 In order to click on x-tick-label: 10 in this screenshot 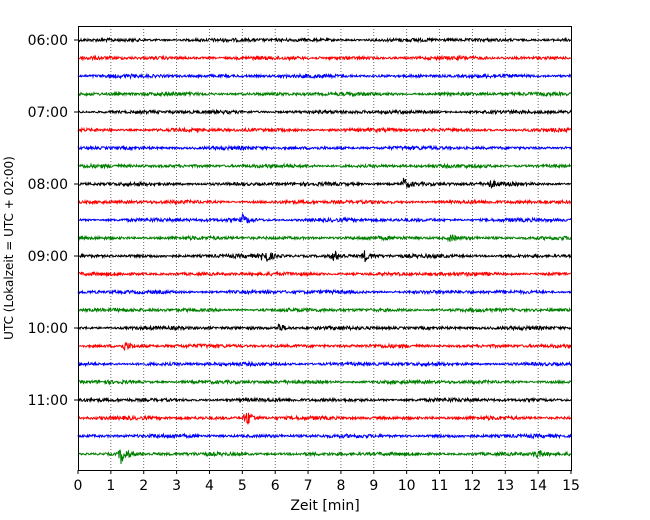, I will do `click(407, 486)`.